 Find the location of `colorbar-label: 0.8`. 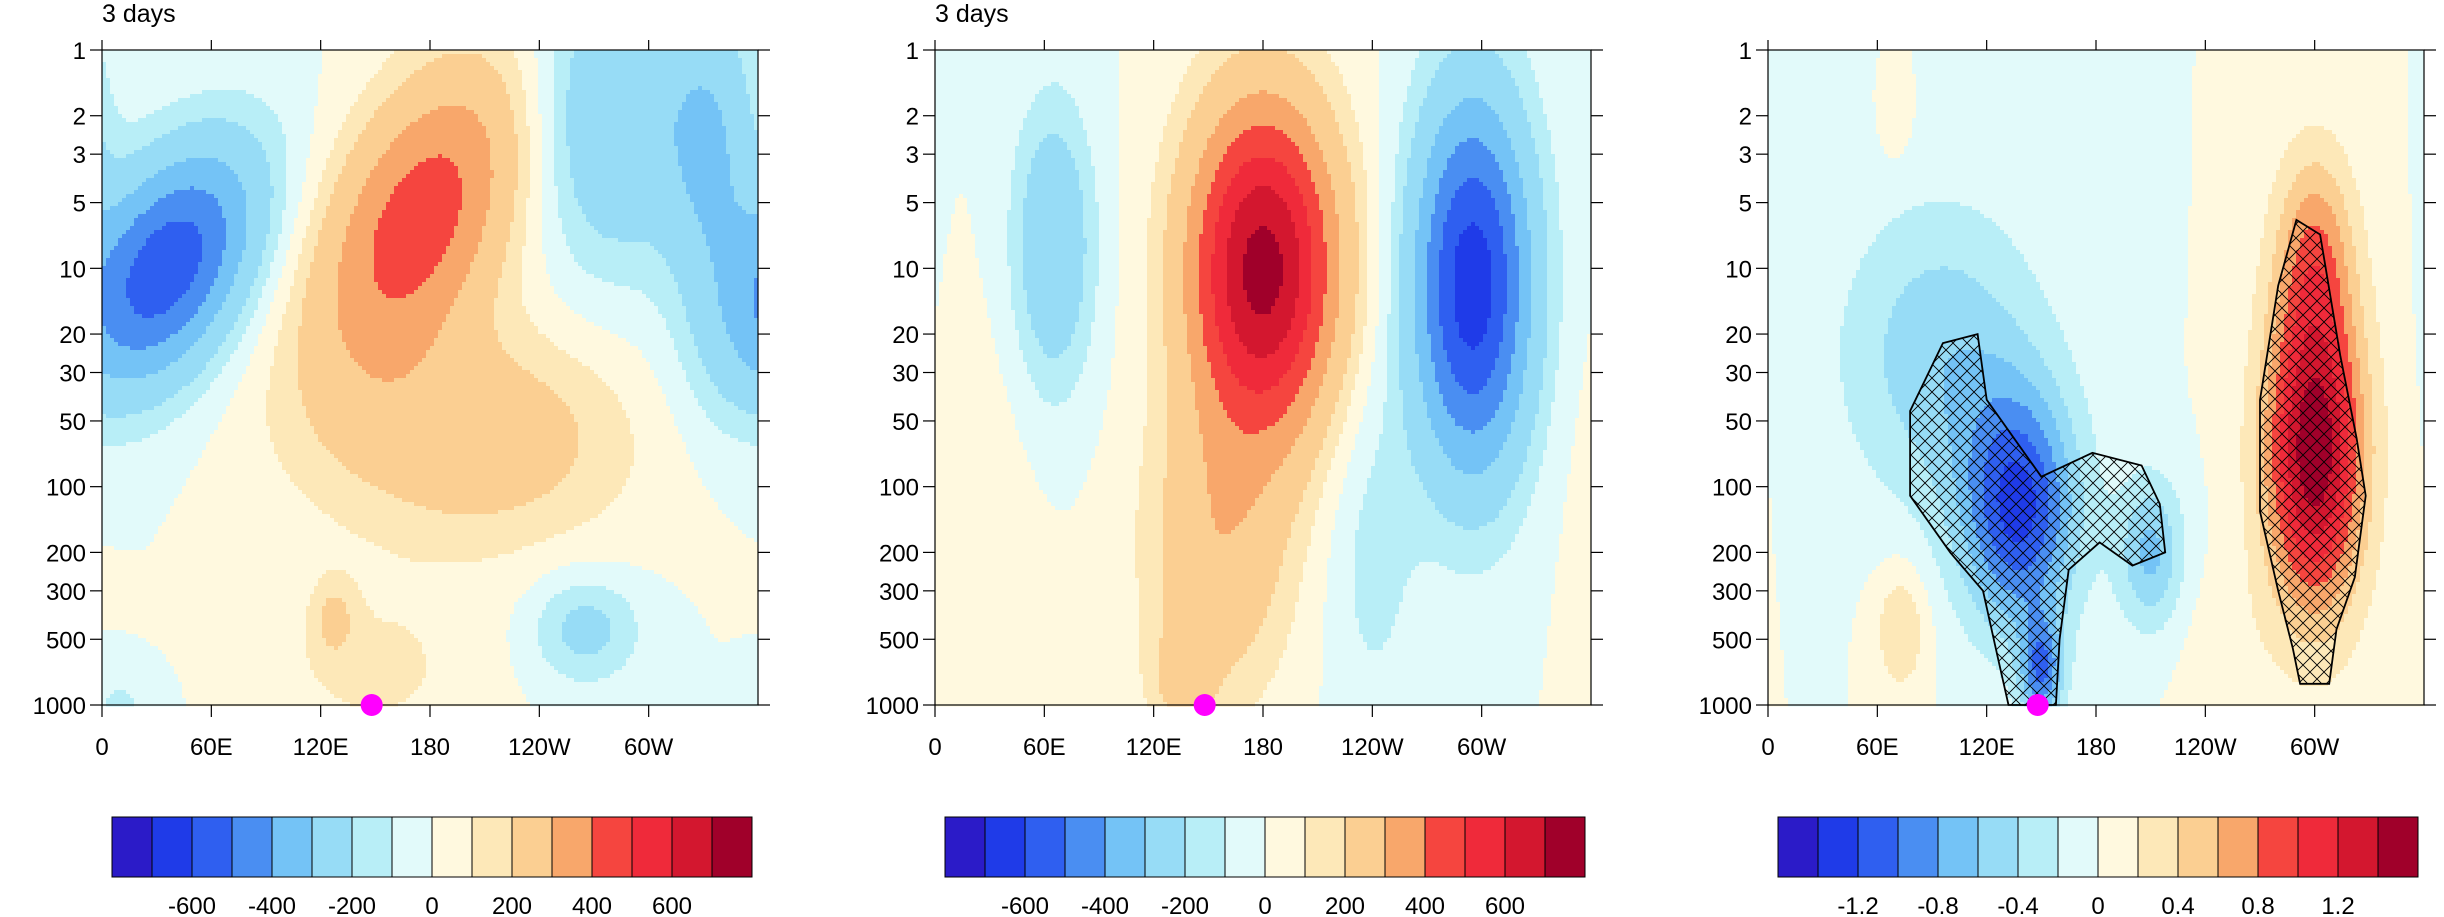

colorbar-label: 0.8 is located at coordinates (2257, 905).